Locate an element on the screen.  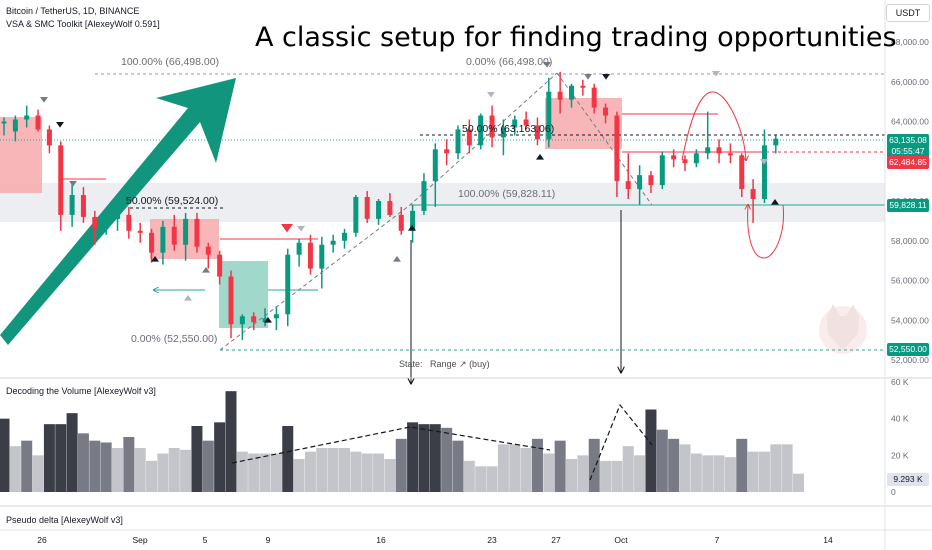
wolf-logo is located at coordinates (843, 329).